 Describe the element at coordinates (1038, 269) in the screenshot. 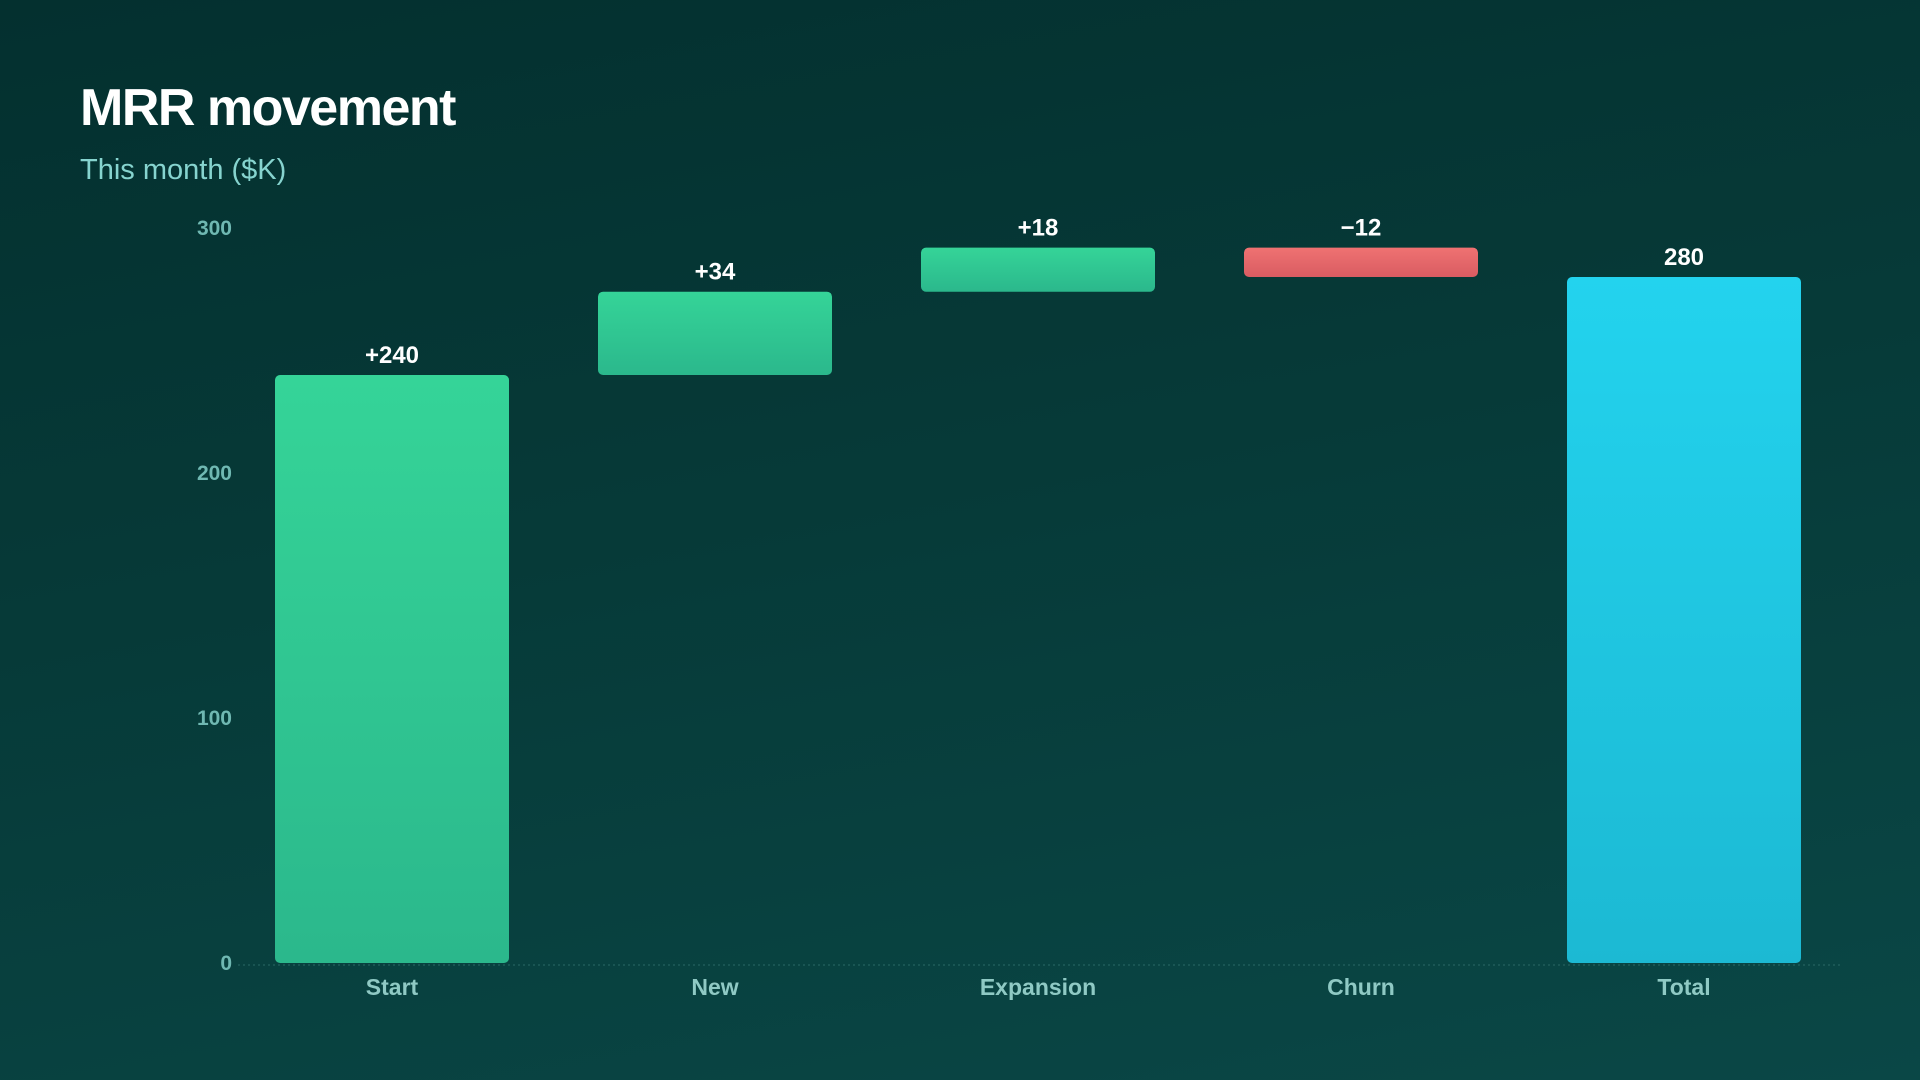

I see `bar-expansion` at that location.